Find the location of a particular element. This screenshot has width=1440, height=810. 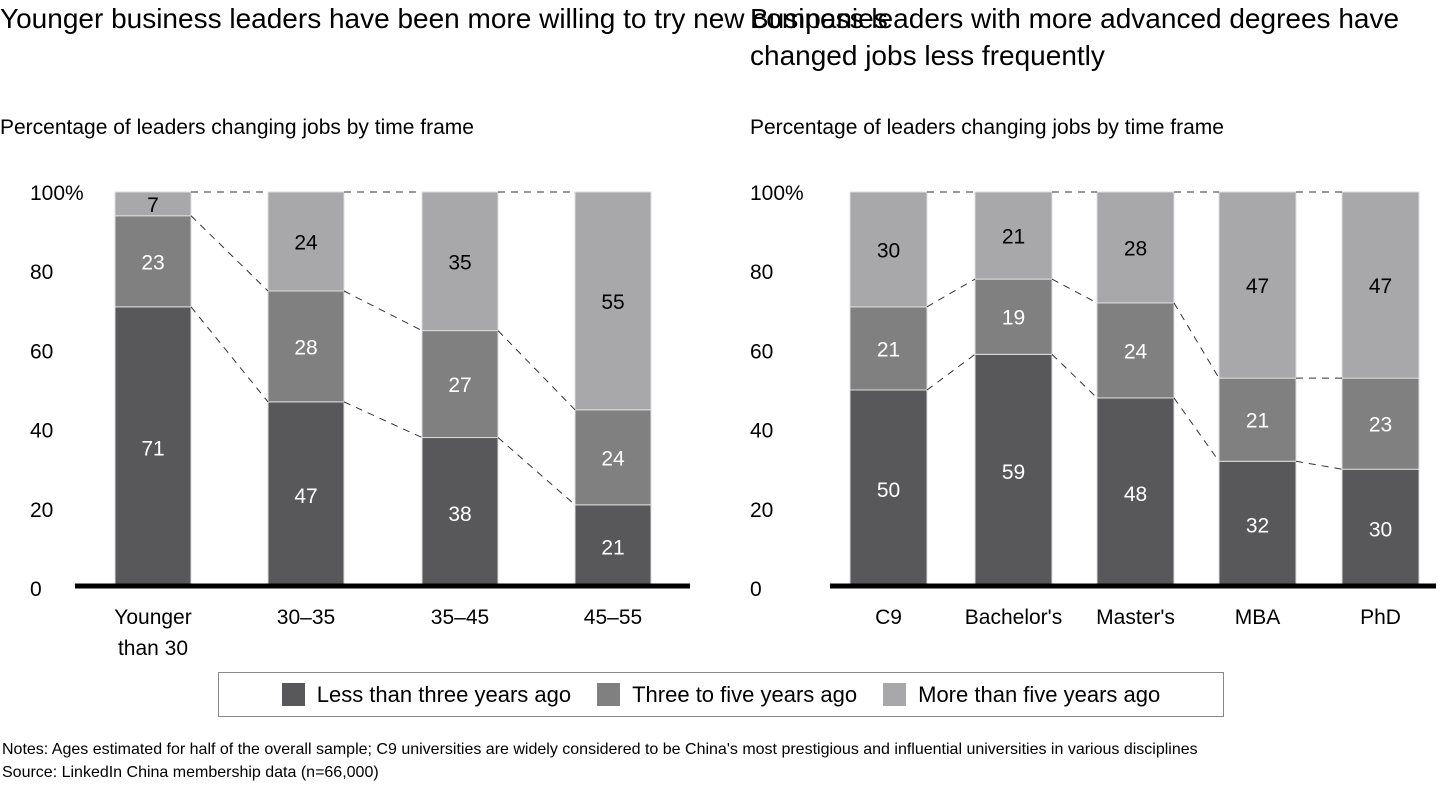

data-label: 48 is located at coordinates (1135, 494).